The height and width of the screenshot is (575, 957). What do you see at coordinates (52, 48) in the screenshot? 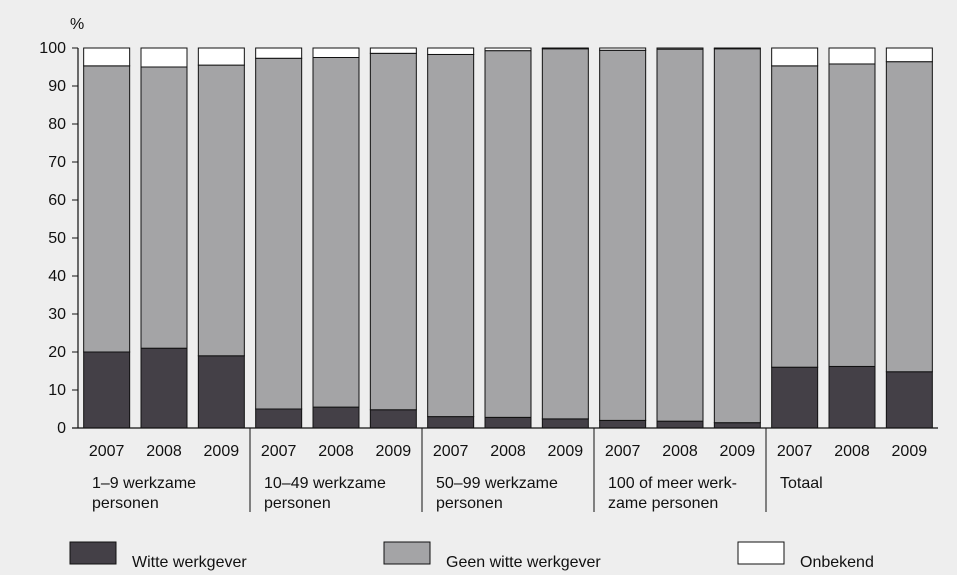
I see `y-tick-label: 100` at bounding box center [52, 48].